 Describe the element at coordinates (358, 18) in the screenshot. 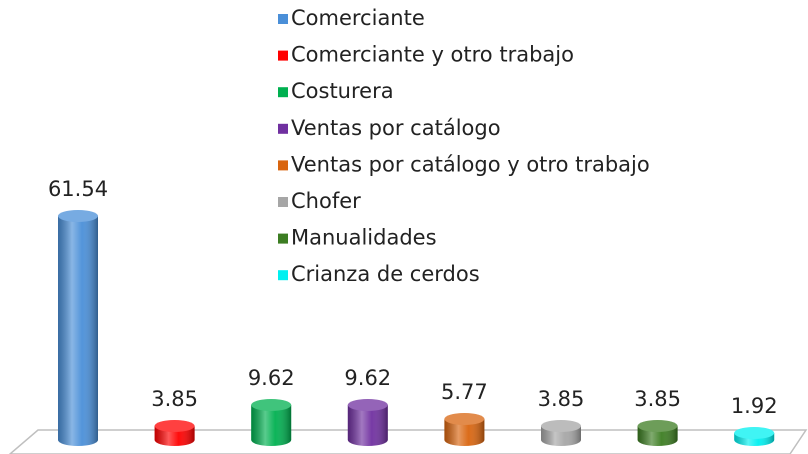

I see `legend-label: Comerciante` at that location.